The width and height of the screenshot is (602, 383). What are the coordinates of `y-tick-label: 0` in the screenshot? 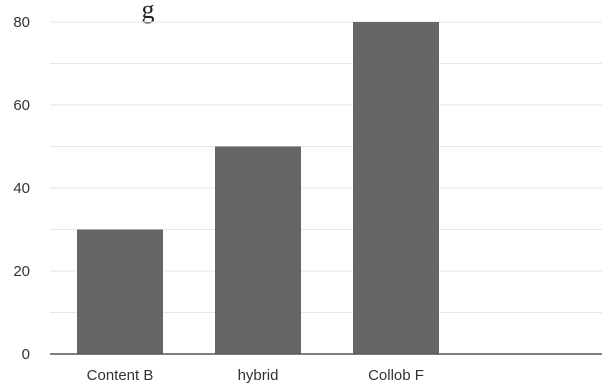 It's located at (26, 354).